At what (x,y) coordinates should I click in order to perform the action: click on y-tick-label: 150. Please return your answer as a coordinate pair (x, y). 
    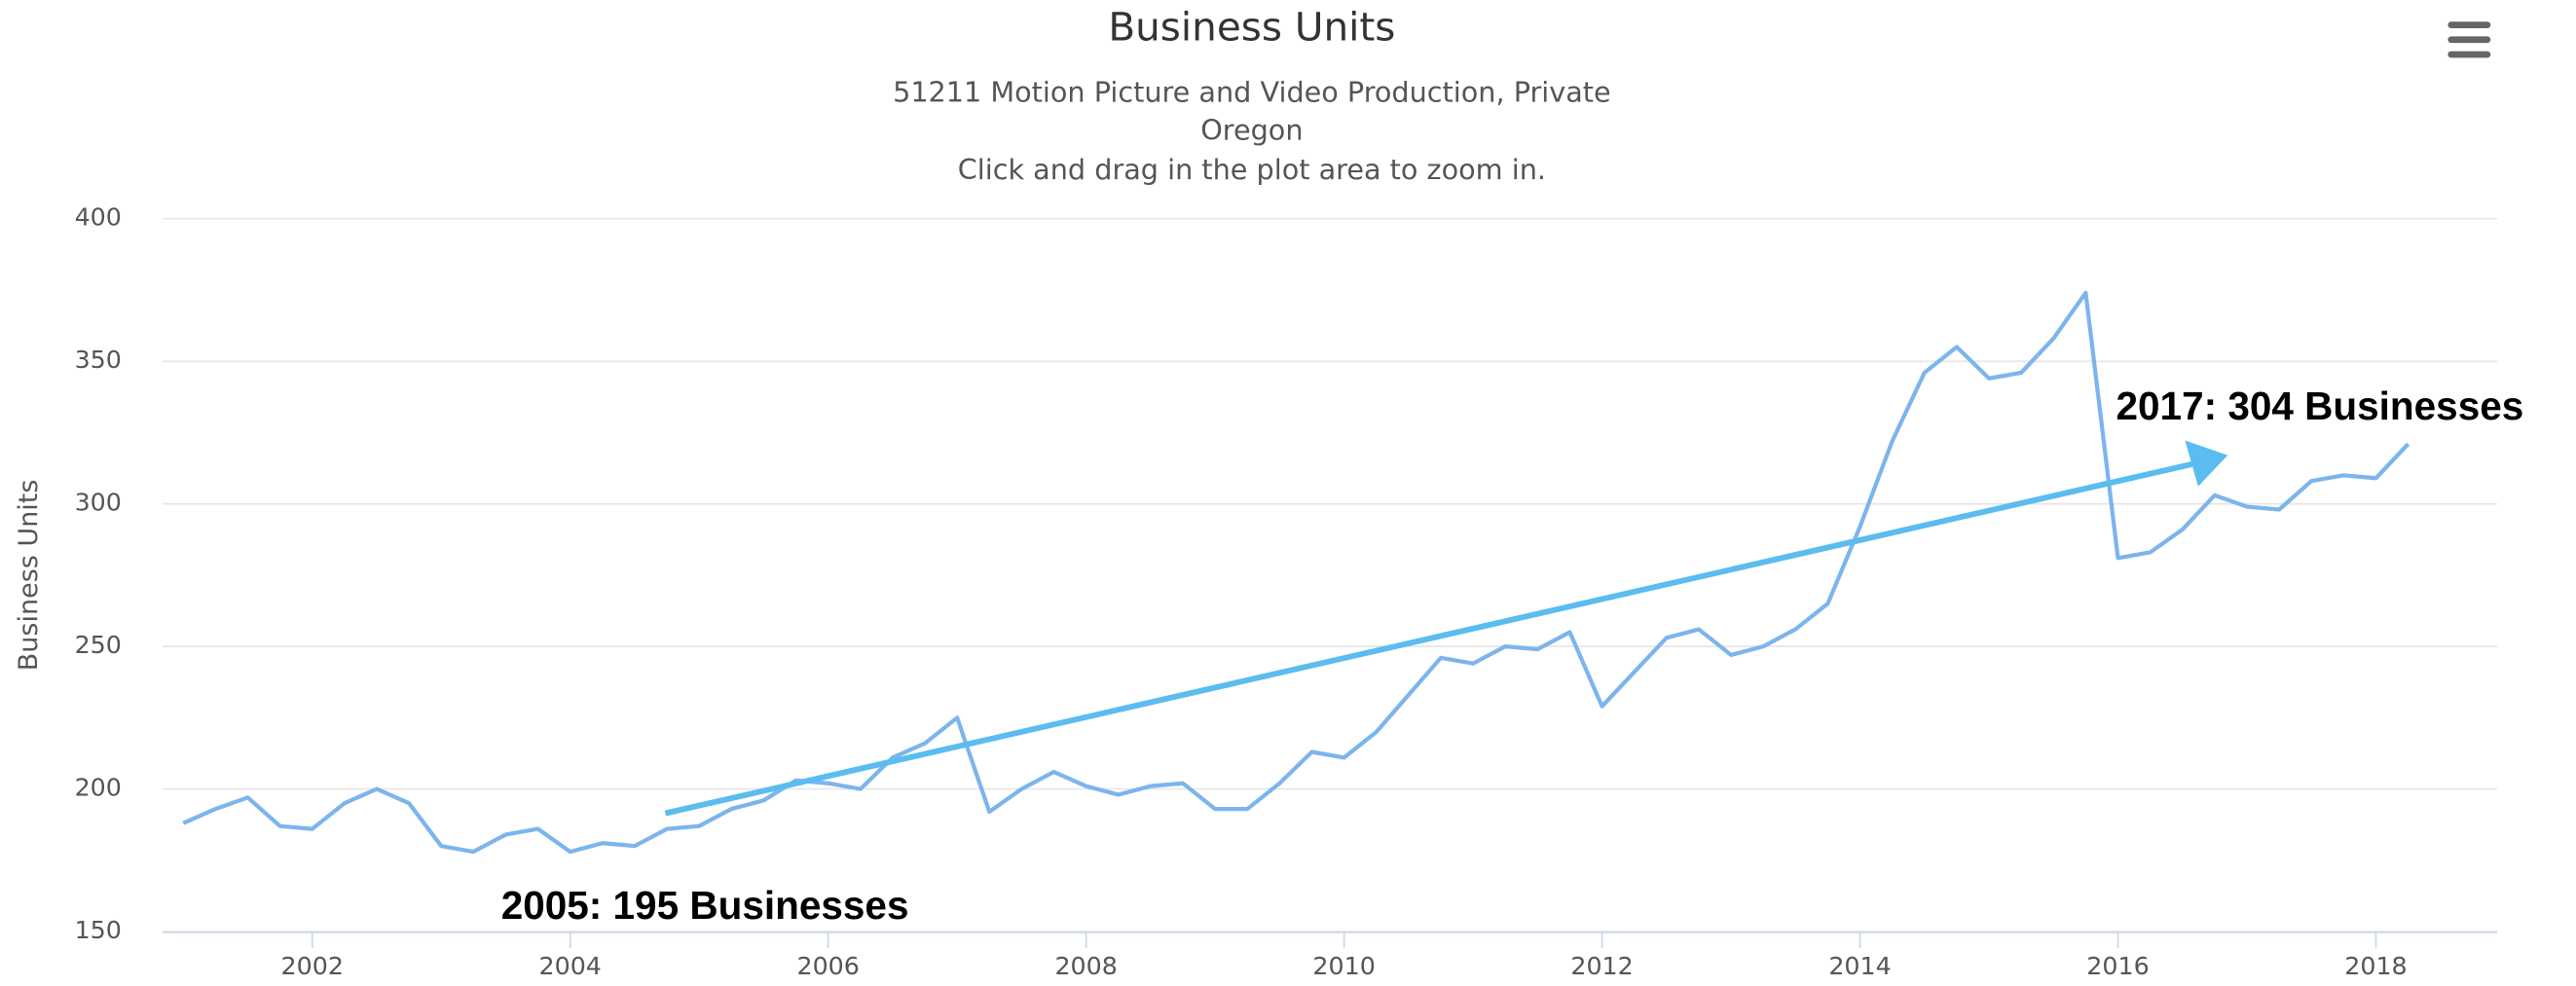
    Looking at the image, I should click on (98, 930).